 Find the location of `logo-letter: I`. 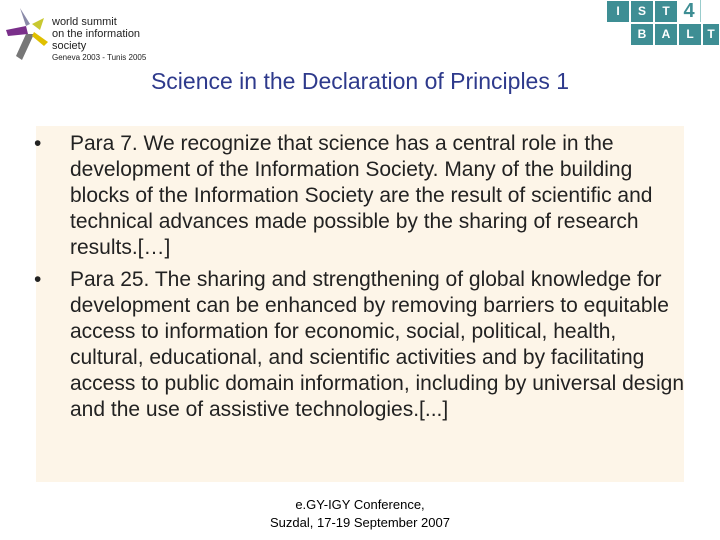

logo-letter: I is located at coordinates (618, 11).